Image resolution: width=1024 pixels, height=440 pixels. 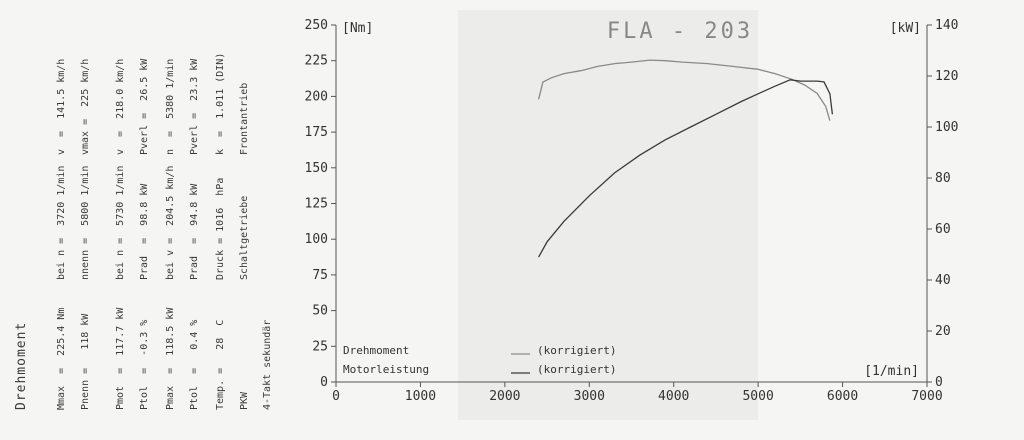 I want to click on y-left-tick-label: 150, so click(x=316, y=168).